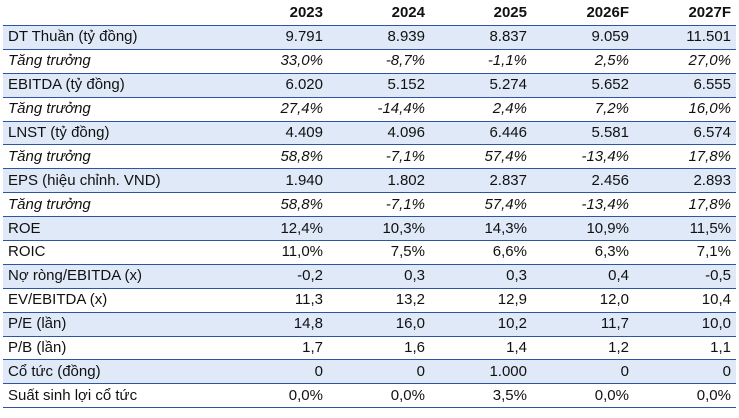 The height and width of the screenshot is (418, 739). I want to click on value-cell: 17,8%, so click(685, 157).